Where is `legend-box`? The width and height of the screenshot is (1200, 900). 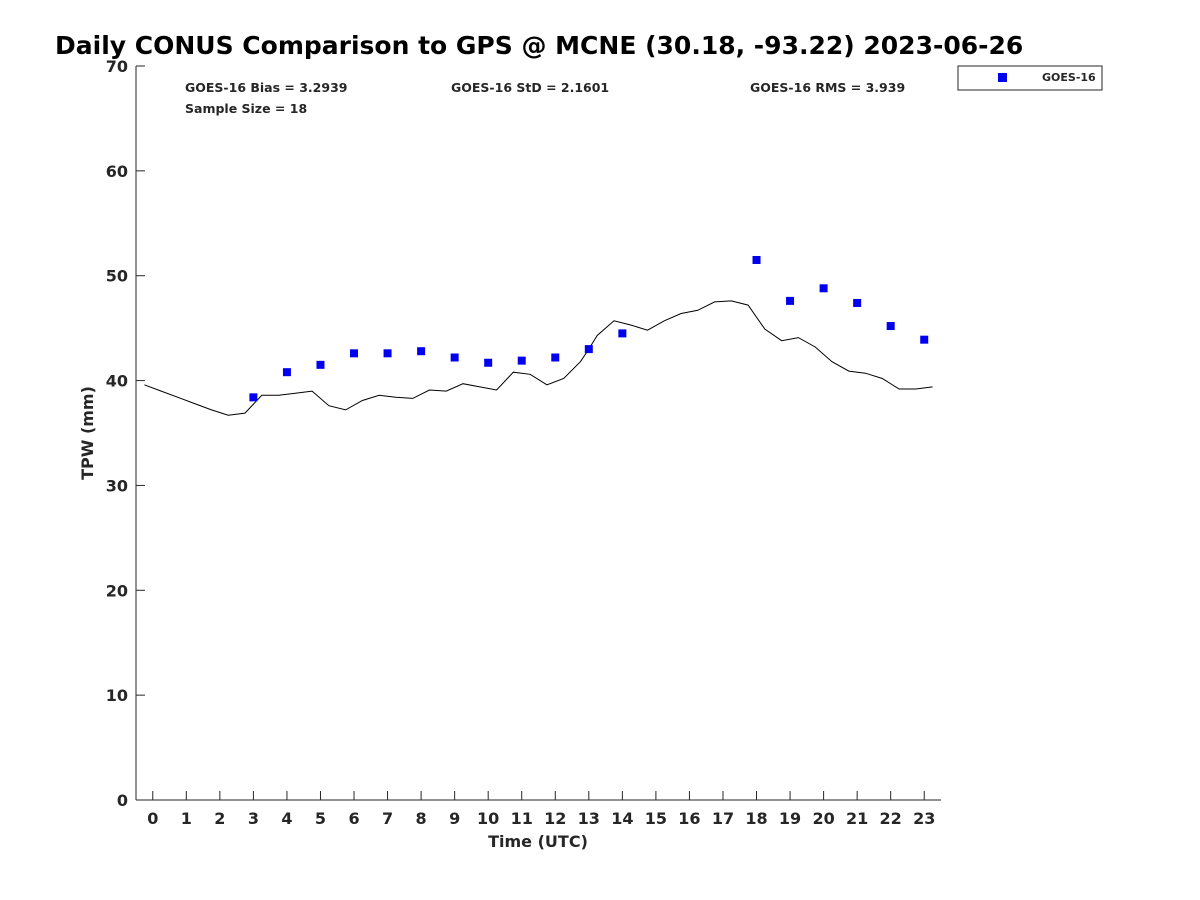 legend-box is located at coordinates (1030, 78).